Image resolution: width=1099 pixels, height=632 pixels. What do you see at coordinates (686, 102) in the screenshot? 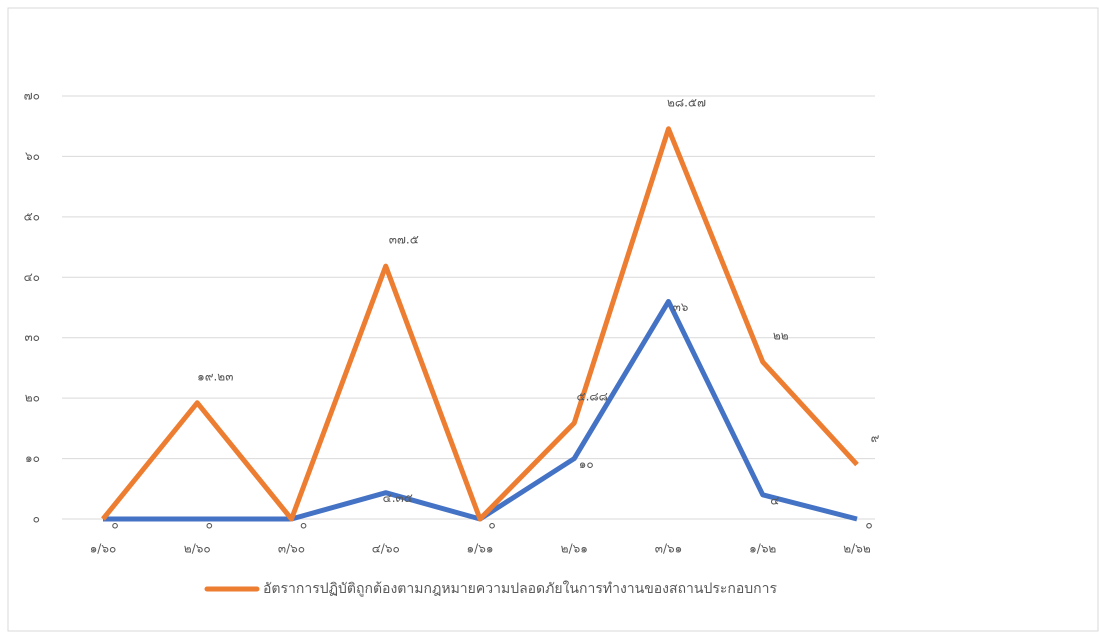
I see `data-label: ๒๘.๕๗` at bounding box center [686, 102].